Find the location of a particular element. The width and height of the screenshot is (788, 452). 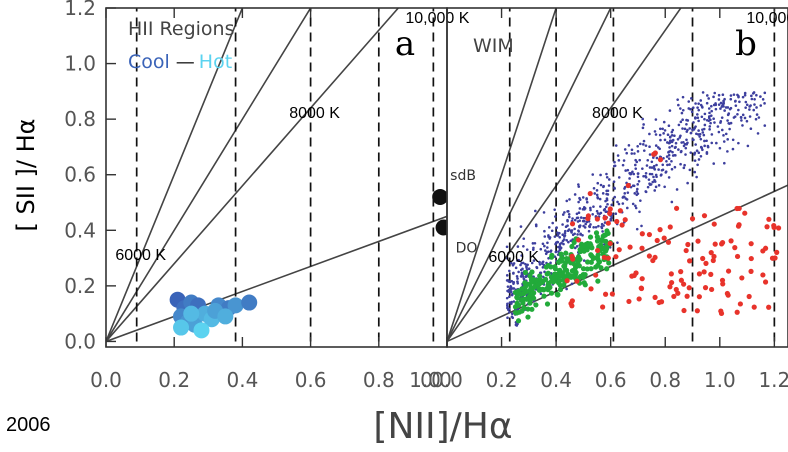

legend-cool: Cool is located at coordinates (149, 62).